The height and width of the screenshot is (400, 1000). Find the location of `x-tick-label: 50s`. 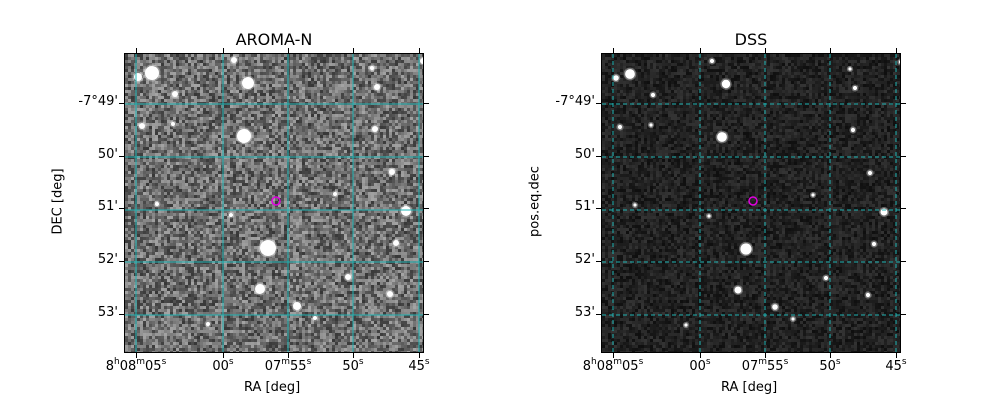

x-tick-label: 50s is located at coordinates (830, 365).